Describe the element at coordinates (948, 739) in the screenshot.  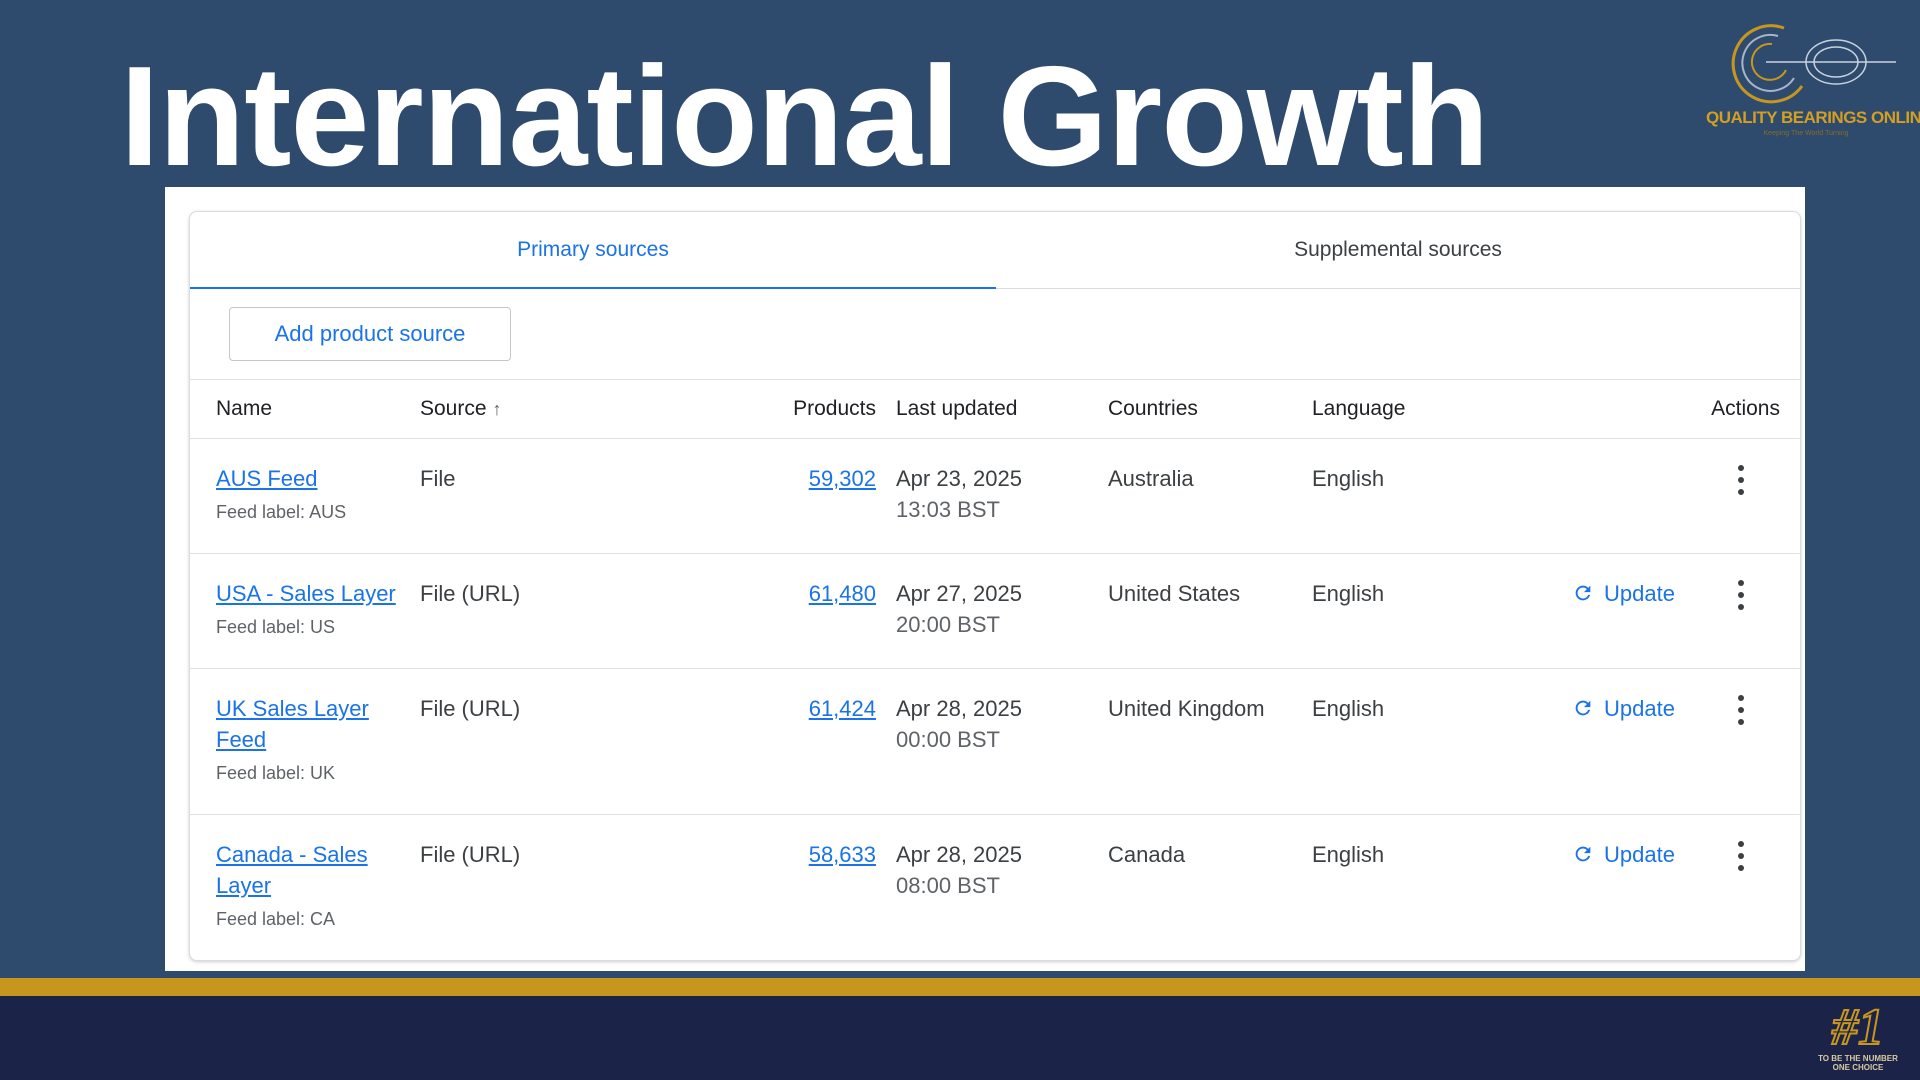
I see `updated-time: 00:00 BST` at that location.